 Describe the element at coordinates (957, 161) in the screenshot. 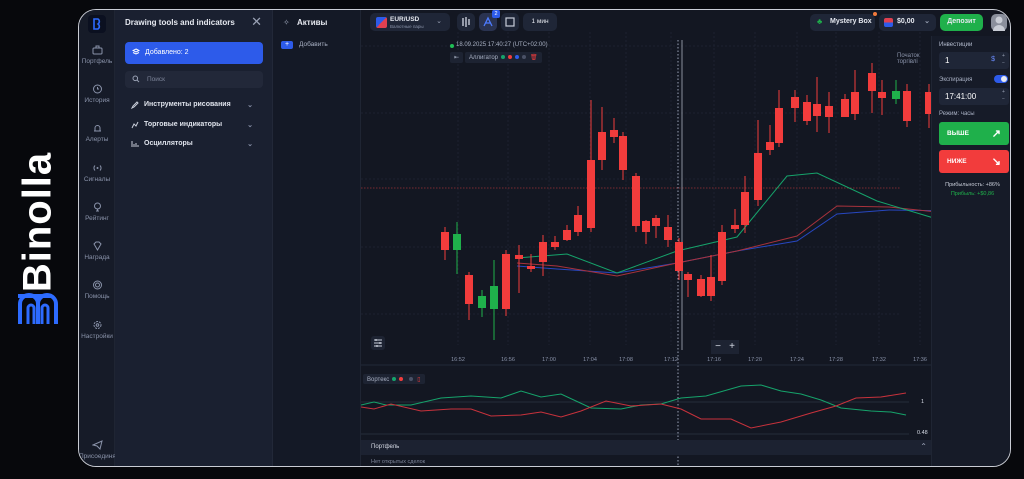

I see `lower-label: НИЖЕ` at that location.